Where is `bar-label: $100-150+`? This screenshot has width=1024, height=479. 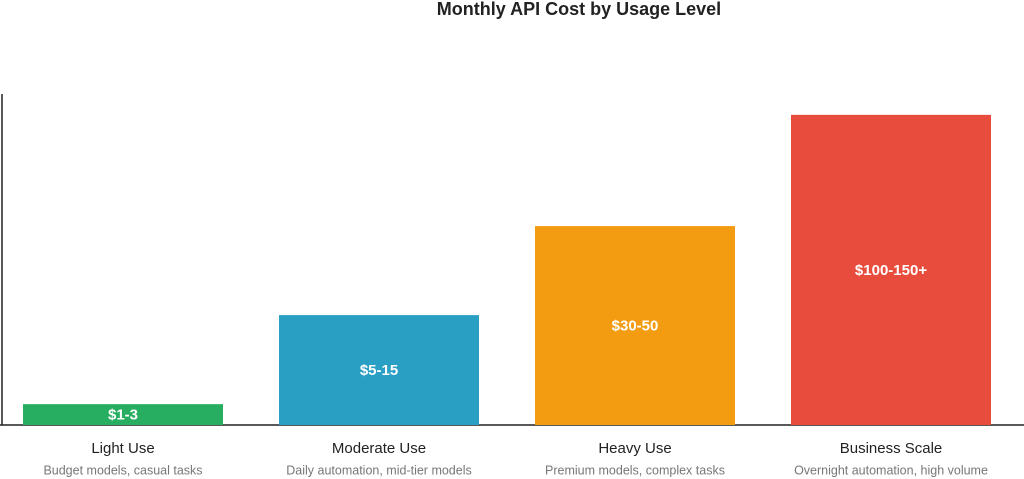
bar-label: $100-150+ is located at coordinates (891, 270).